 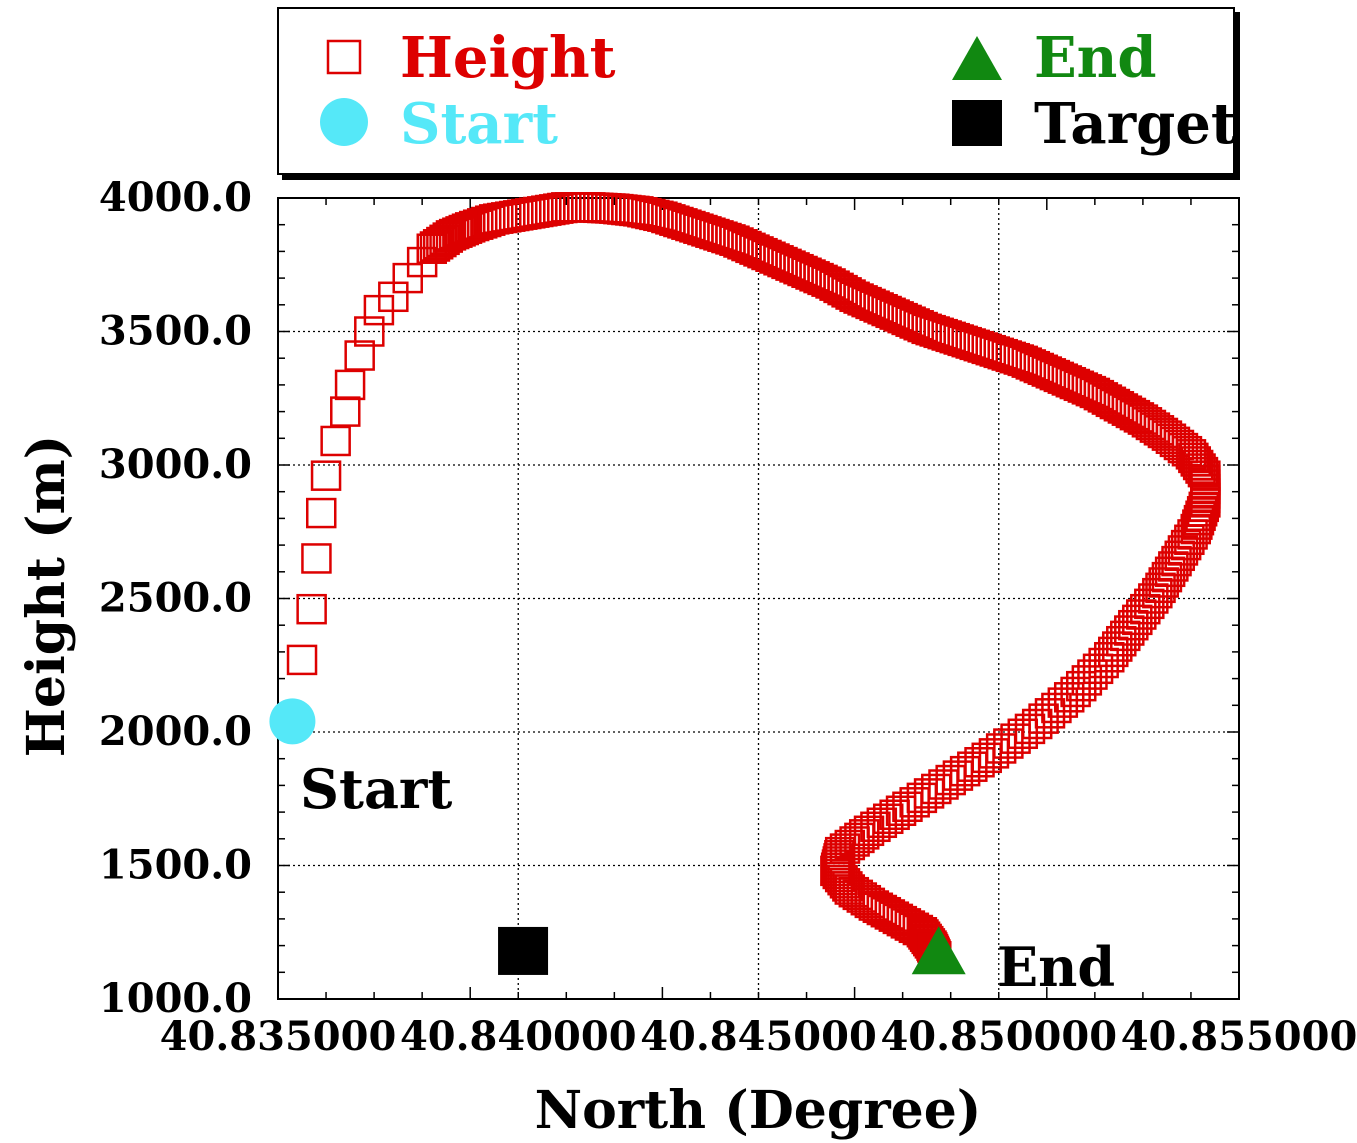 I want to click on y-tick-label: 3500.0, so click(x=175, y=331).